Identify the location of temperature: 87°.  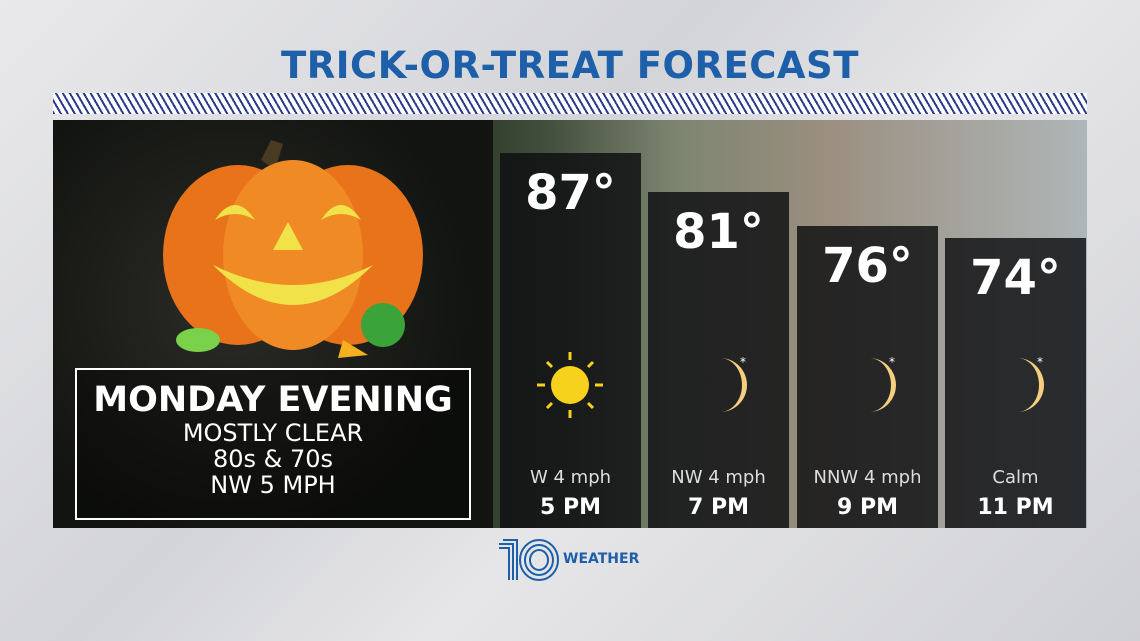
(570, 193).